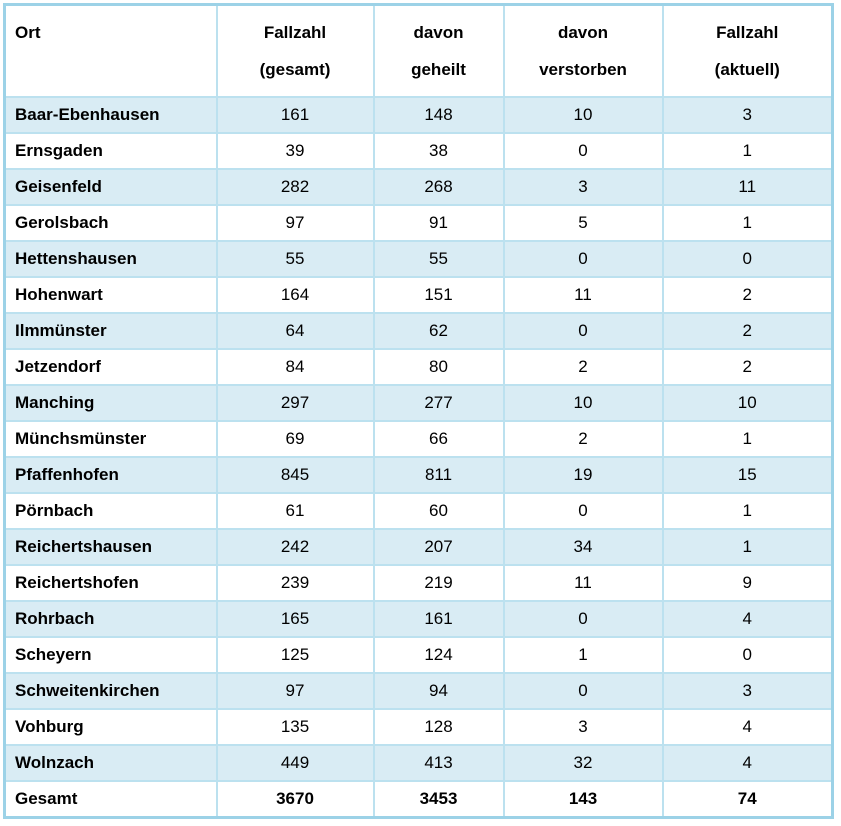  What do you see at coordinates (747, 474) in the screenshot?
I see `fallzahl-aktuell-cell: 15` at bounding box center [747, 474].